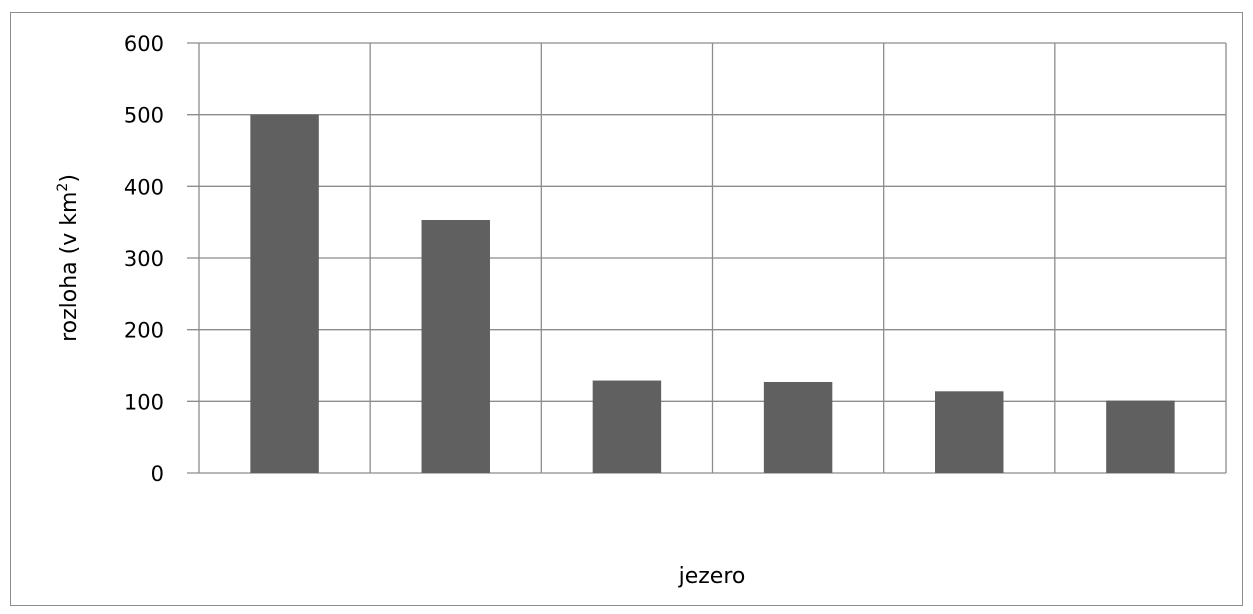 The image size is (1253, 614). I want to click on y-axis-title-superscript: 2, so click(63, 187).